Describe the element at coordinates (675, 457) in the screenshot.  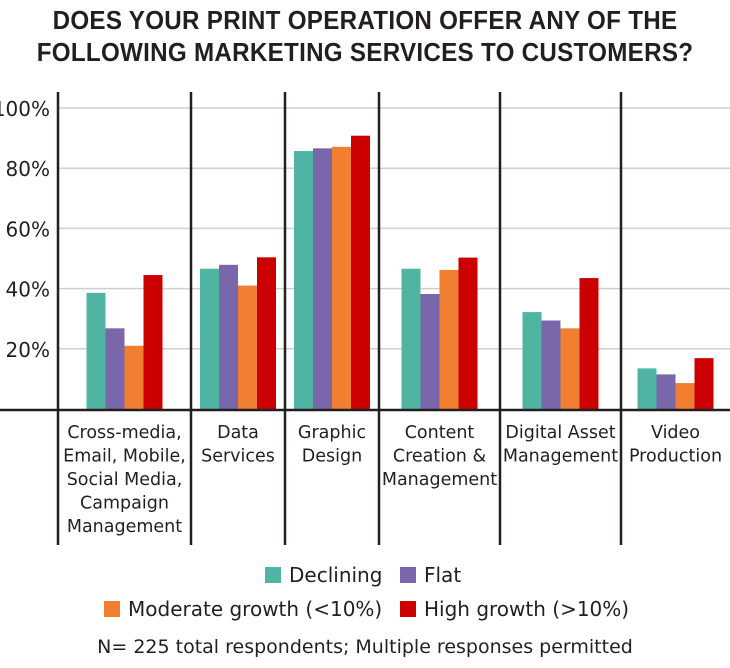
I see `x-category-label: Production` at that location.